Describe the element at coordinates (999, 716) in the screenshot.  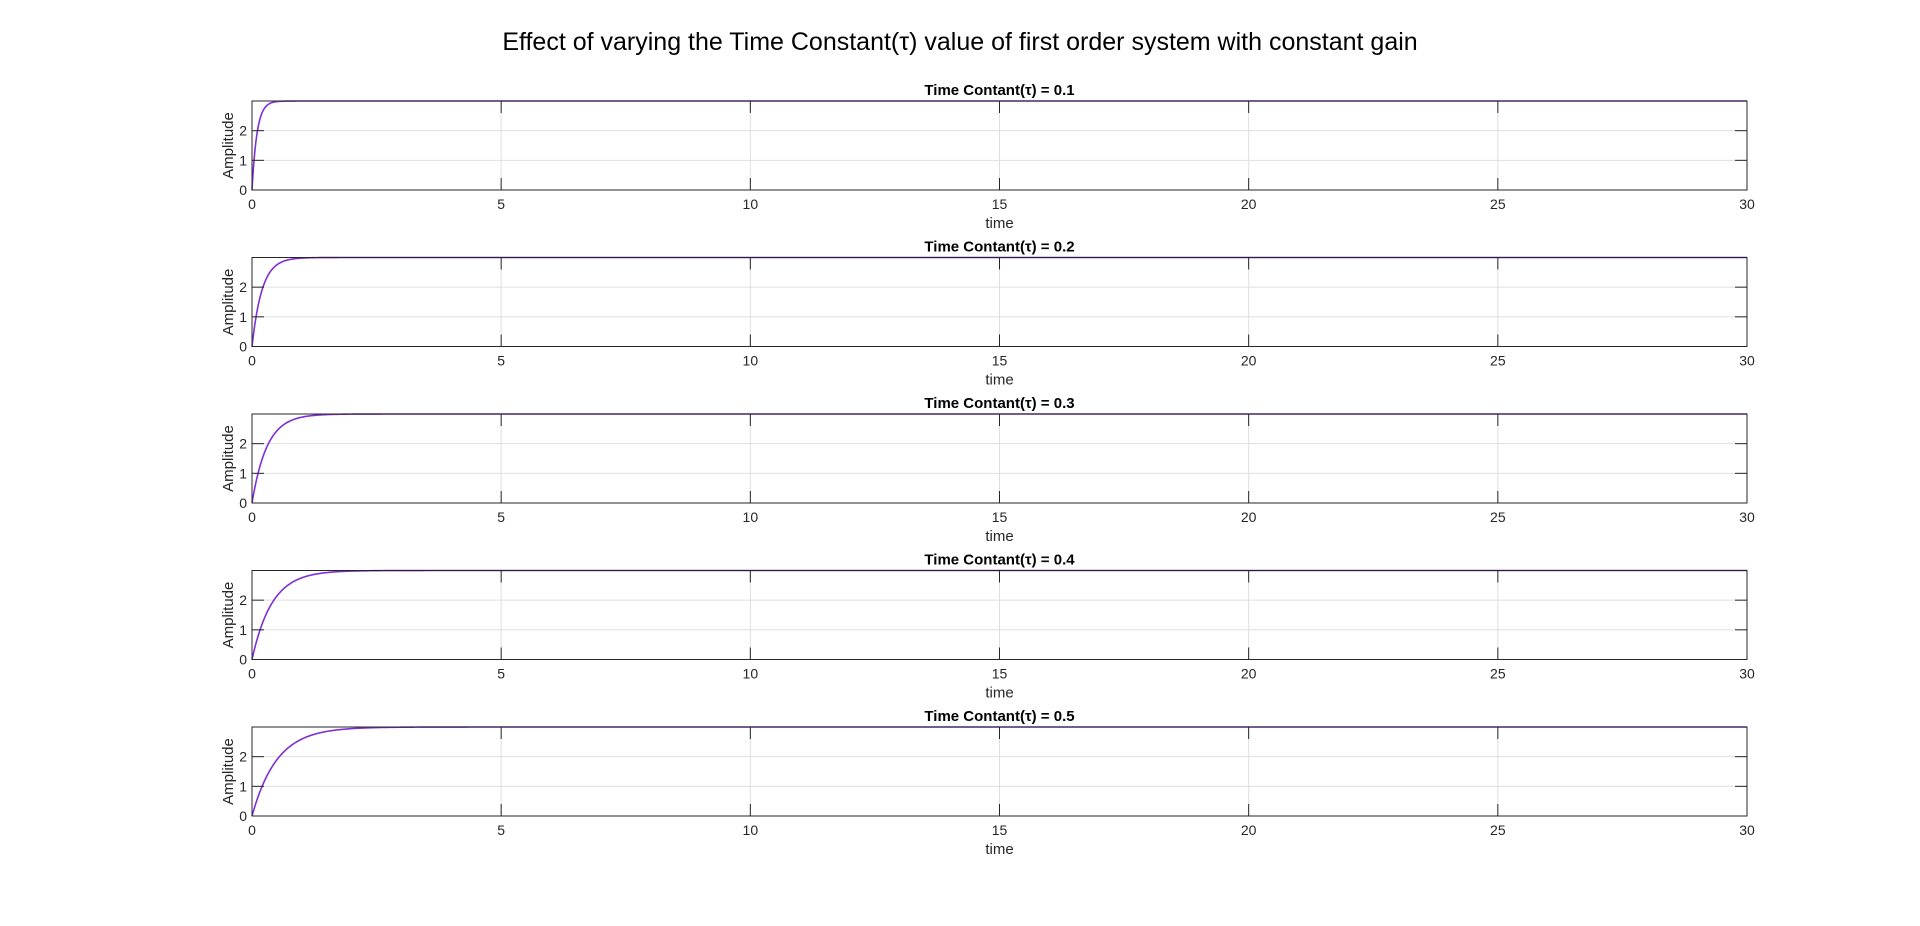
I see `subplot-title: Time Contant(τ) = 0.5` at that location.